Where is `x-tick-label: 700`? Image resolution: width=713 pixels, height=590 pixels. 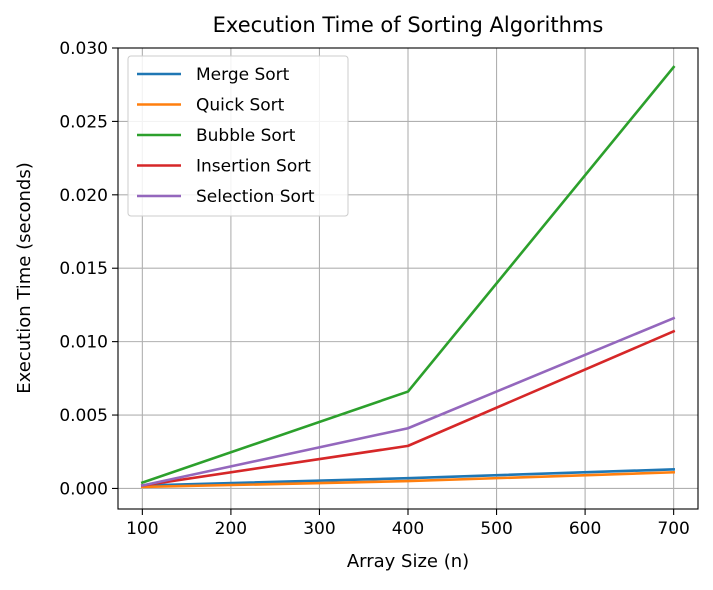 x-tick-label: 700 is located at coordinates (673, 529).